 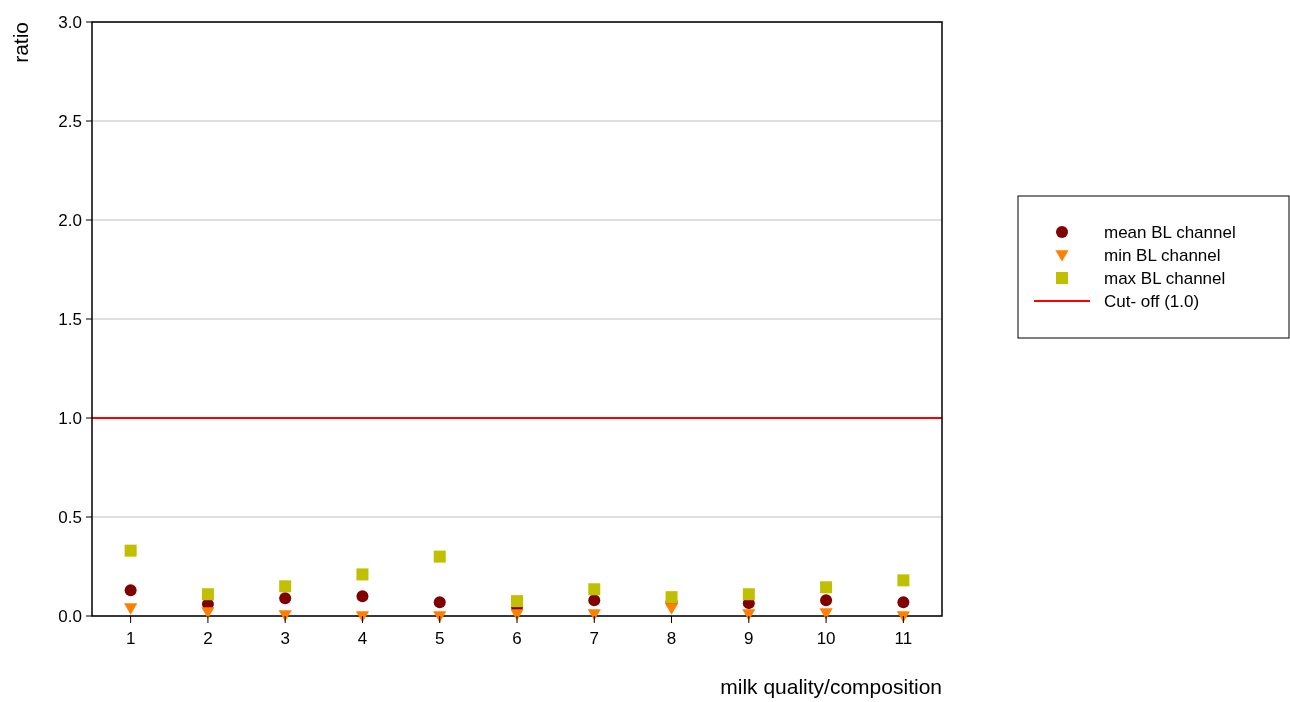 I want to click on x-tick-label: 6, so click(x=517, y=638).